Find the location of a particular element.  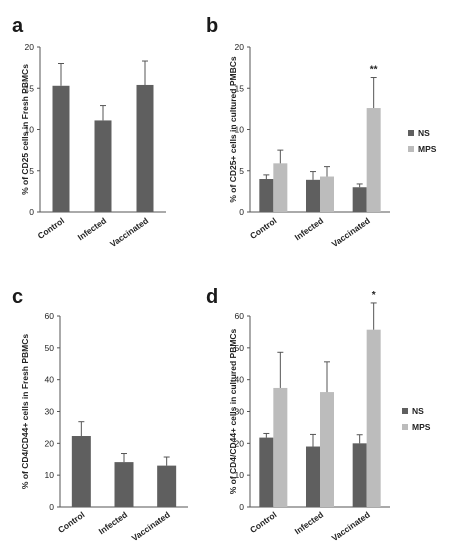

y-axis-title: % of CD4/CD44+ cells in Fresh PBMCs is located at coordinates (25, 411).